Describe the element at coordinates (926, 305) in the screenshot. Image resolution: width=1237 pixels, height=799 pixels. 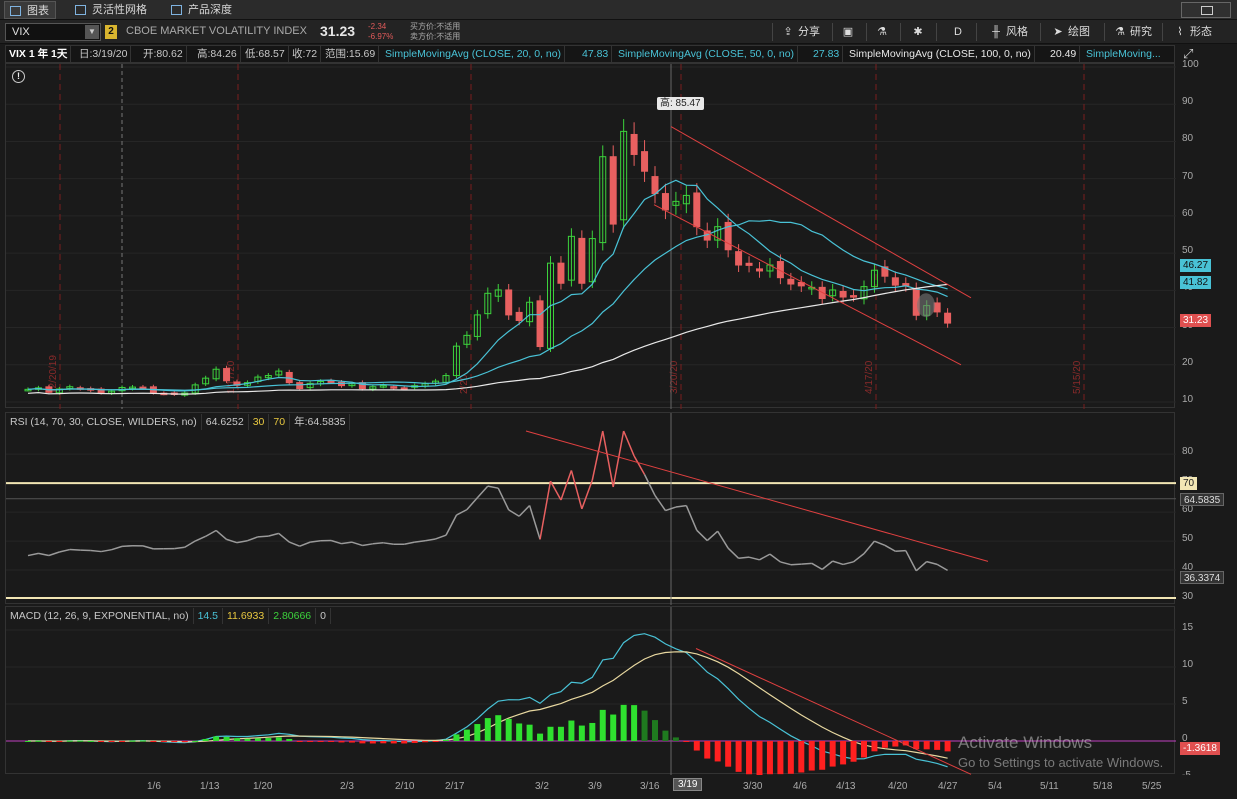
I see `highlight-marker` at that location.